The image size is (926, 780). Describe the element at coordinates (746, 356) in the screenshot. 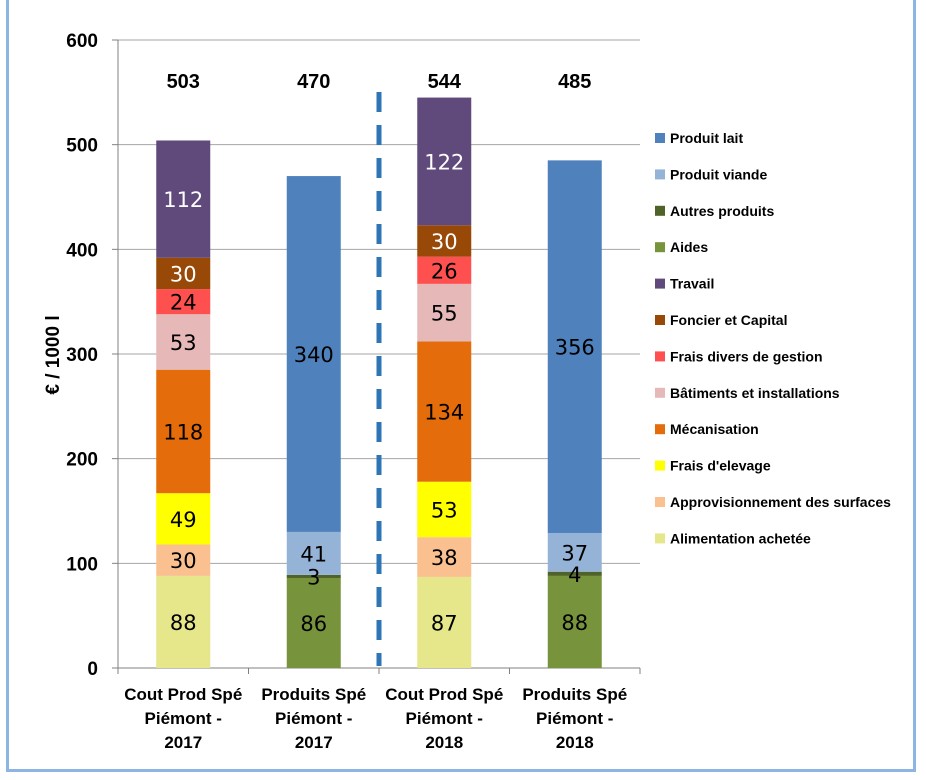

I see `legend-label: Frais divers de gestion` at that location.